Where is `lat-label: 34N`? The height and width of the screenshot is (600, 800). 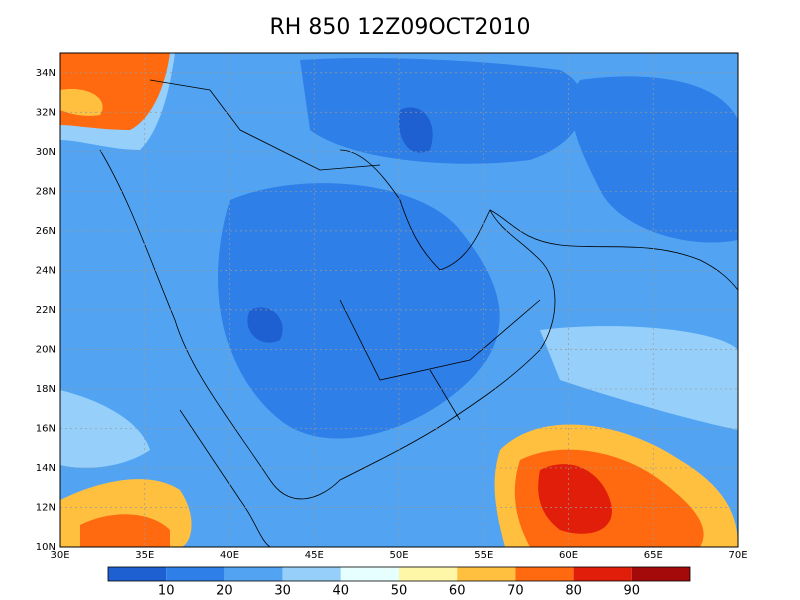
lat-label: 34N is located at coordinates (46, 73).